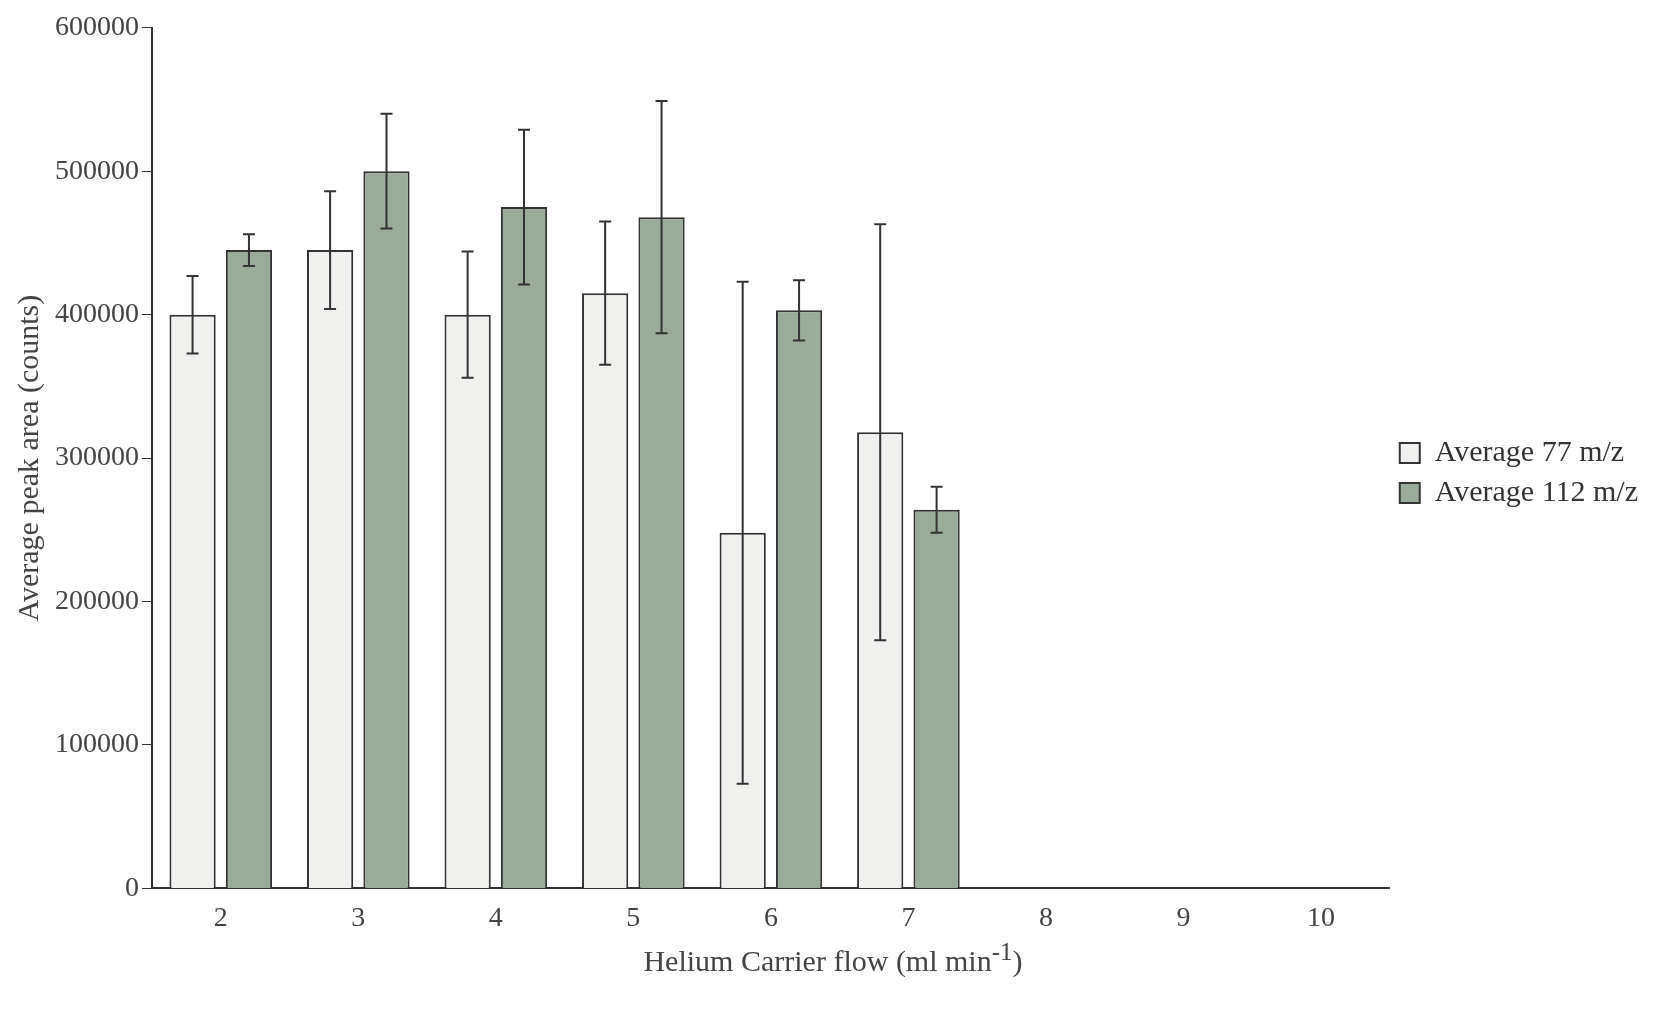 The height and width of the screenshot is (1009, 1660). Describe the element at coordinates (97, 599) in the screenshot. I see `y-tick-label: 200000` at that location.